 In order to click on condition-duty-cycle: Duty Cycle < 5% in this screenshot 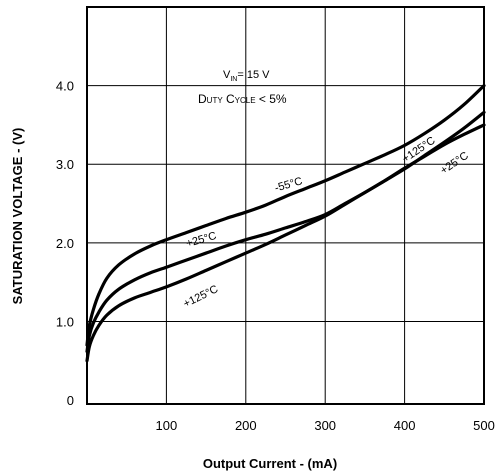, I will do `click(242, 99)`.